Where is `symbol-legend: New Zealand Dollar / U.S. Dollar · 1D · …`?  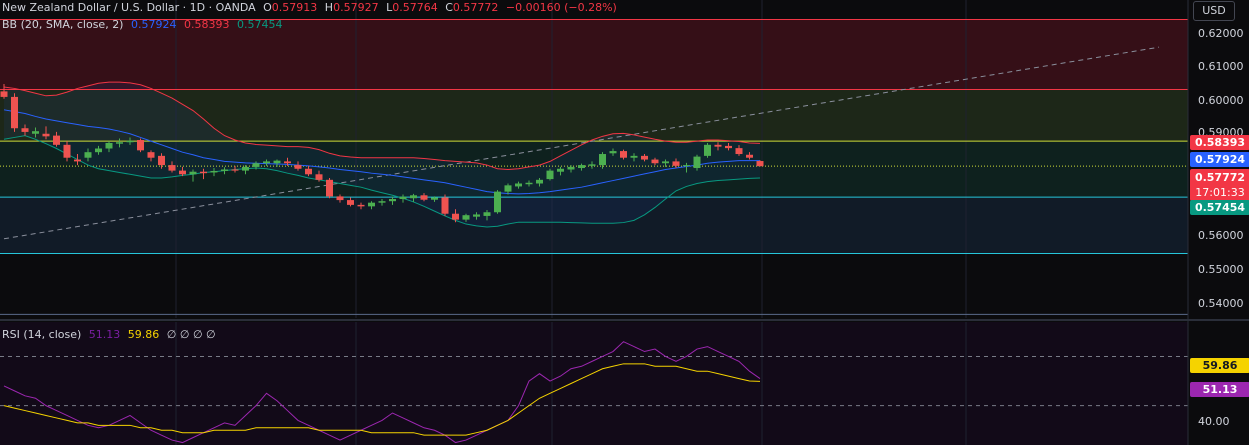 symbol-legend: New Zealand Dollar / U.S. Dollar · 1D · … is located at coordinates (311, 8).